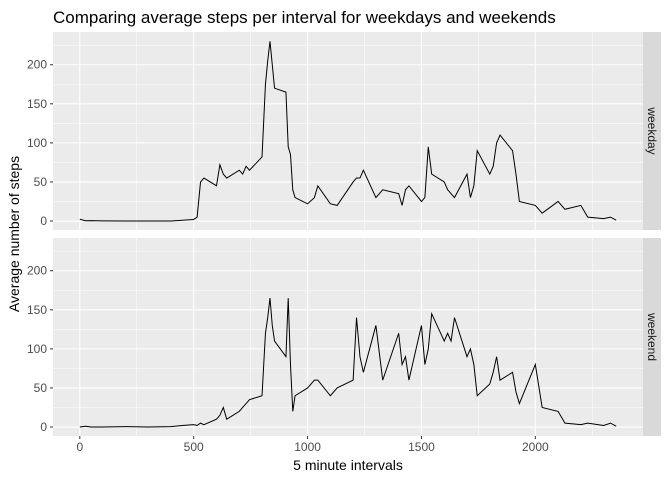 The height and width of the screenshot is (485, 672). What do you see at coordinates (421, 447) in the screenshot?
I see `x-tick-label: 1500` at bounding box center [421, 447].